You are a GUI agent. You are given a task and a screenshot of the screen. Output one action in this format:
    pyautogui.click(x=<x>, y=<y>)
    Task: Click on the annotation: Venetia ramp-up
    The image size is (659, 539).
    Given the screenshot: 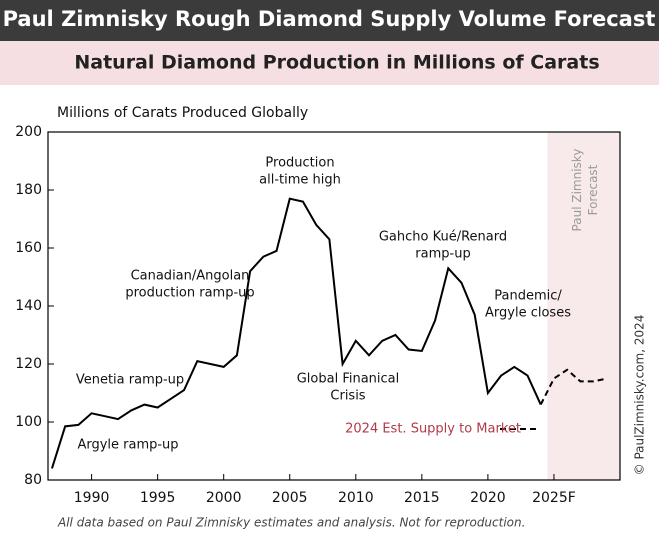 What is the action you would take?
    pyautogui.click(x=130, y=380)
    